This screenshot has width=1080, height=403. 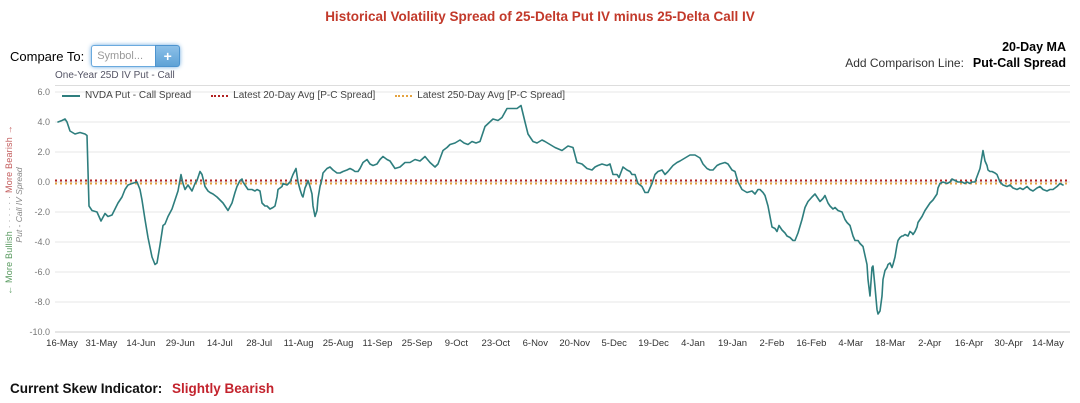 I want to click on red-dotted-swatch-icon, so click(x=220, y=95).